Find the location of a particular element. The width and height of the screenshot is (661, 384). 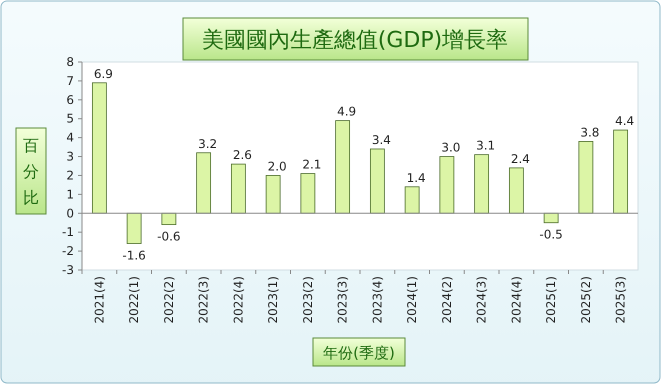

x-tick-label: 2022(4) is located at coordinates (238, 300).